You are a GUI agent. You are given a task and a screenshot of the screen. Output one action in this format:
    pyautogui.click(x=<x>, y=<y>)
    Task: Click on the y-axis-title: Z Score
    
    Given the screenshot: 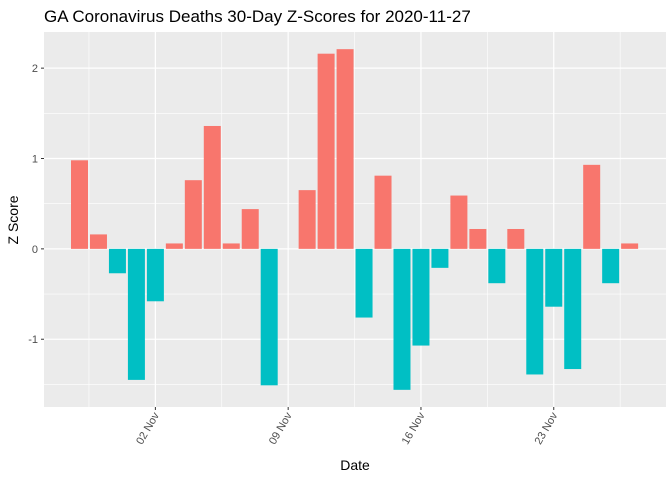 What is the action you would take?
    pyautogui.click(x=13, y=219)
    